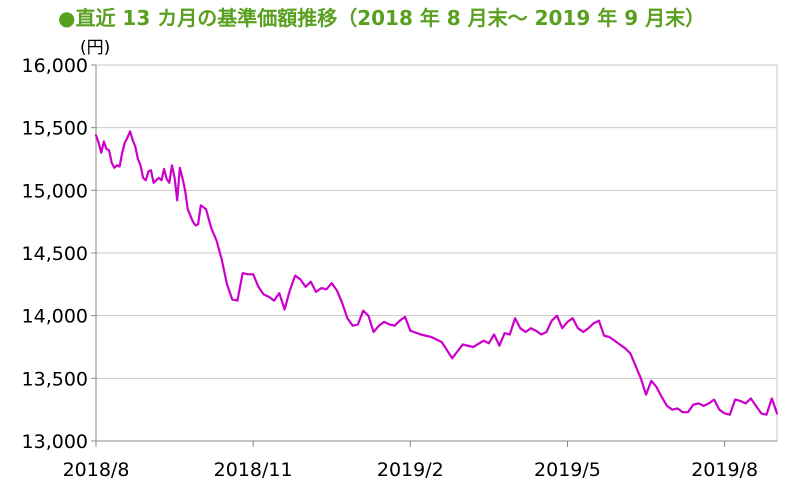 This screenshot has height=487, width=800. What do you see at coordinates (55, 379) in the screenshot?
I see `y-tick-label: 13,500` at bounding box center [55, 379].